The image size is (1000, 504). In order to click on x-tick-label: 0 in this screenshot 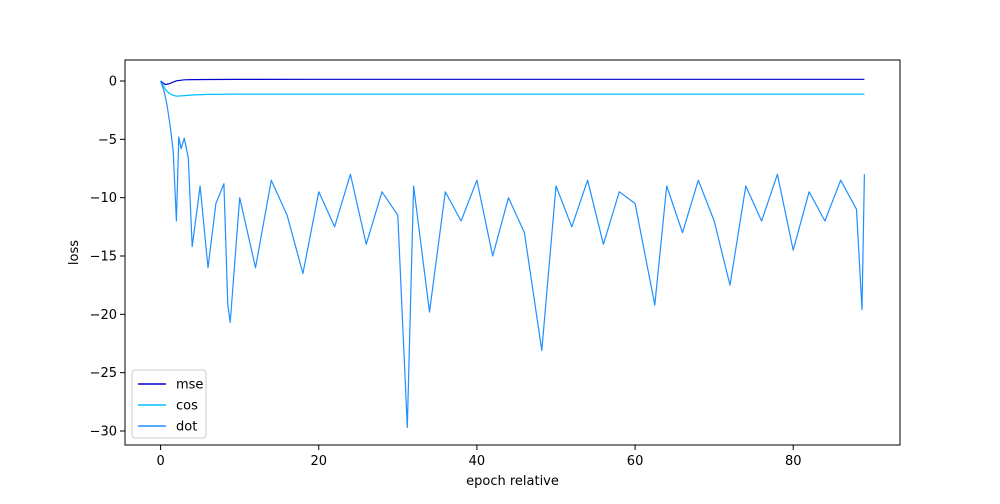, I will do `click(160, 461)`.